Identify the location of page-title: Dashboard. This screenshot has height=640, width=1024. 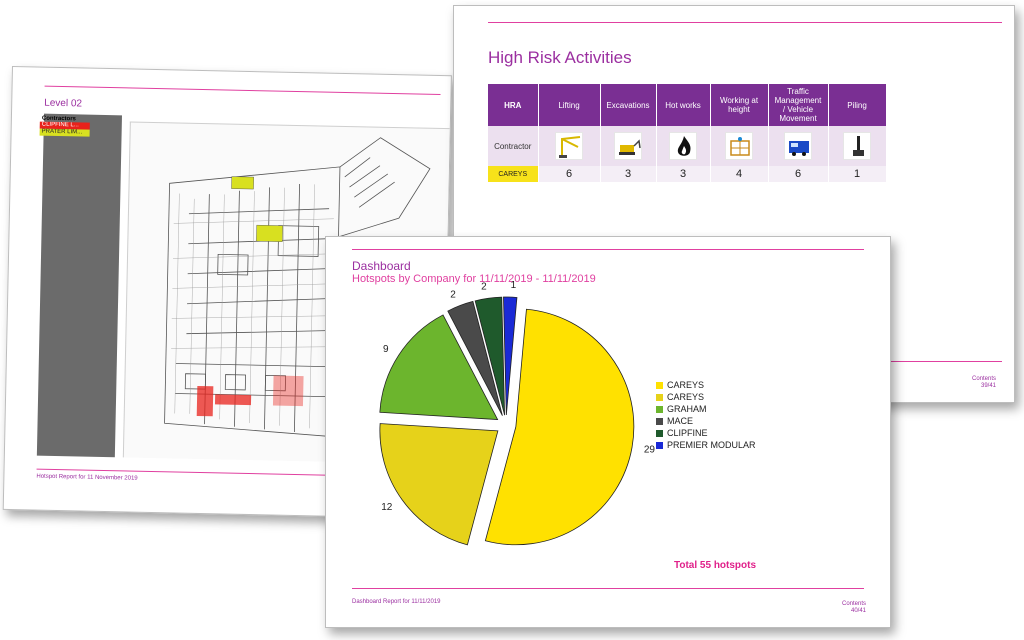
(381, 266).